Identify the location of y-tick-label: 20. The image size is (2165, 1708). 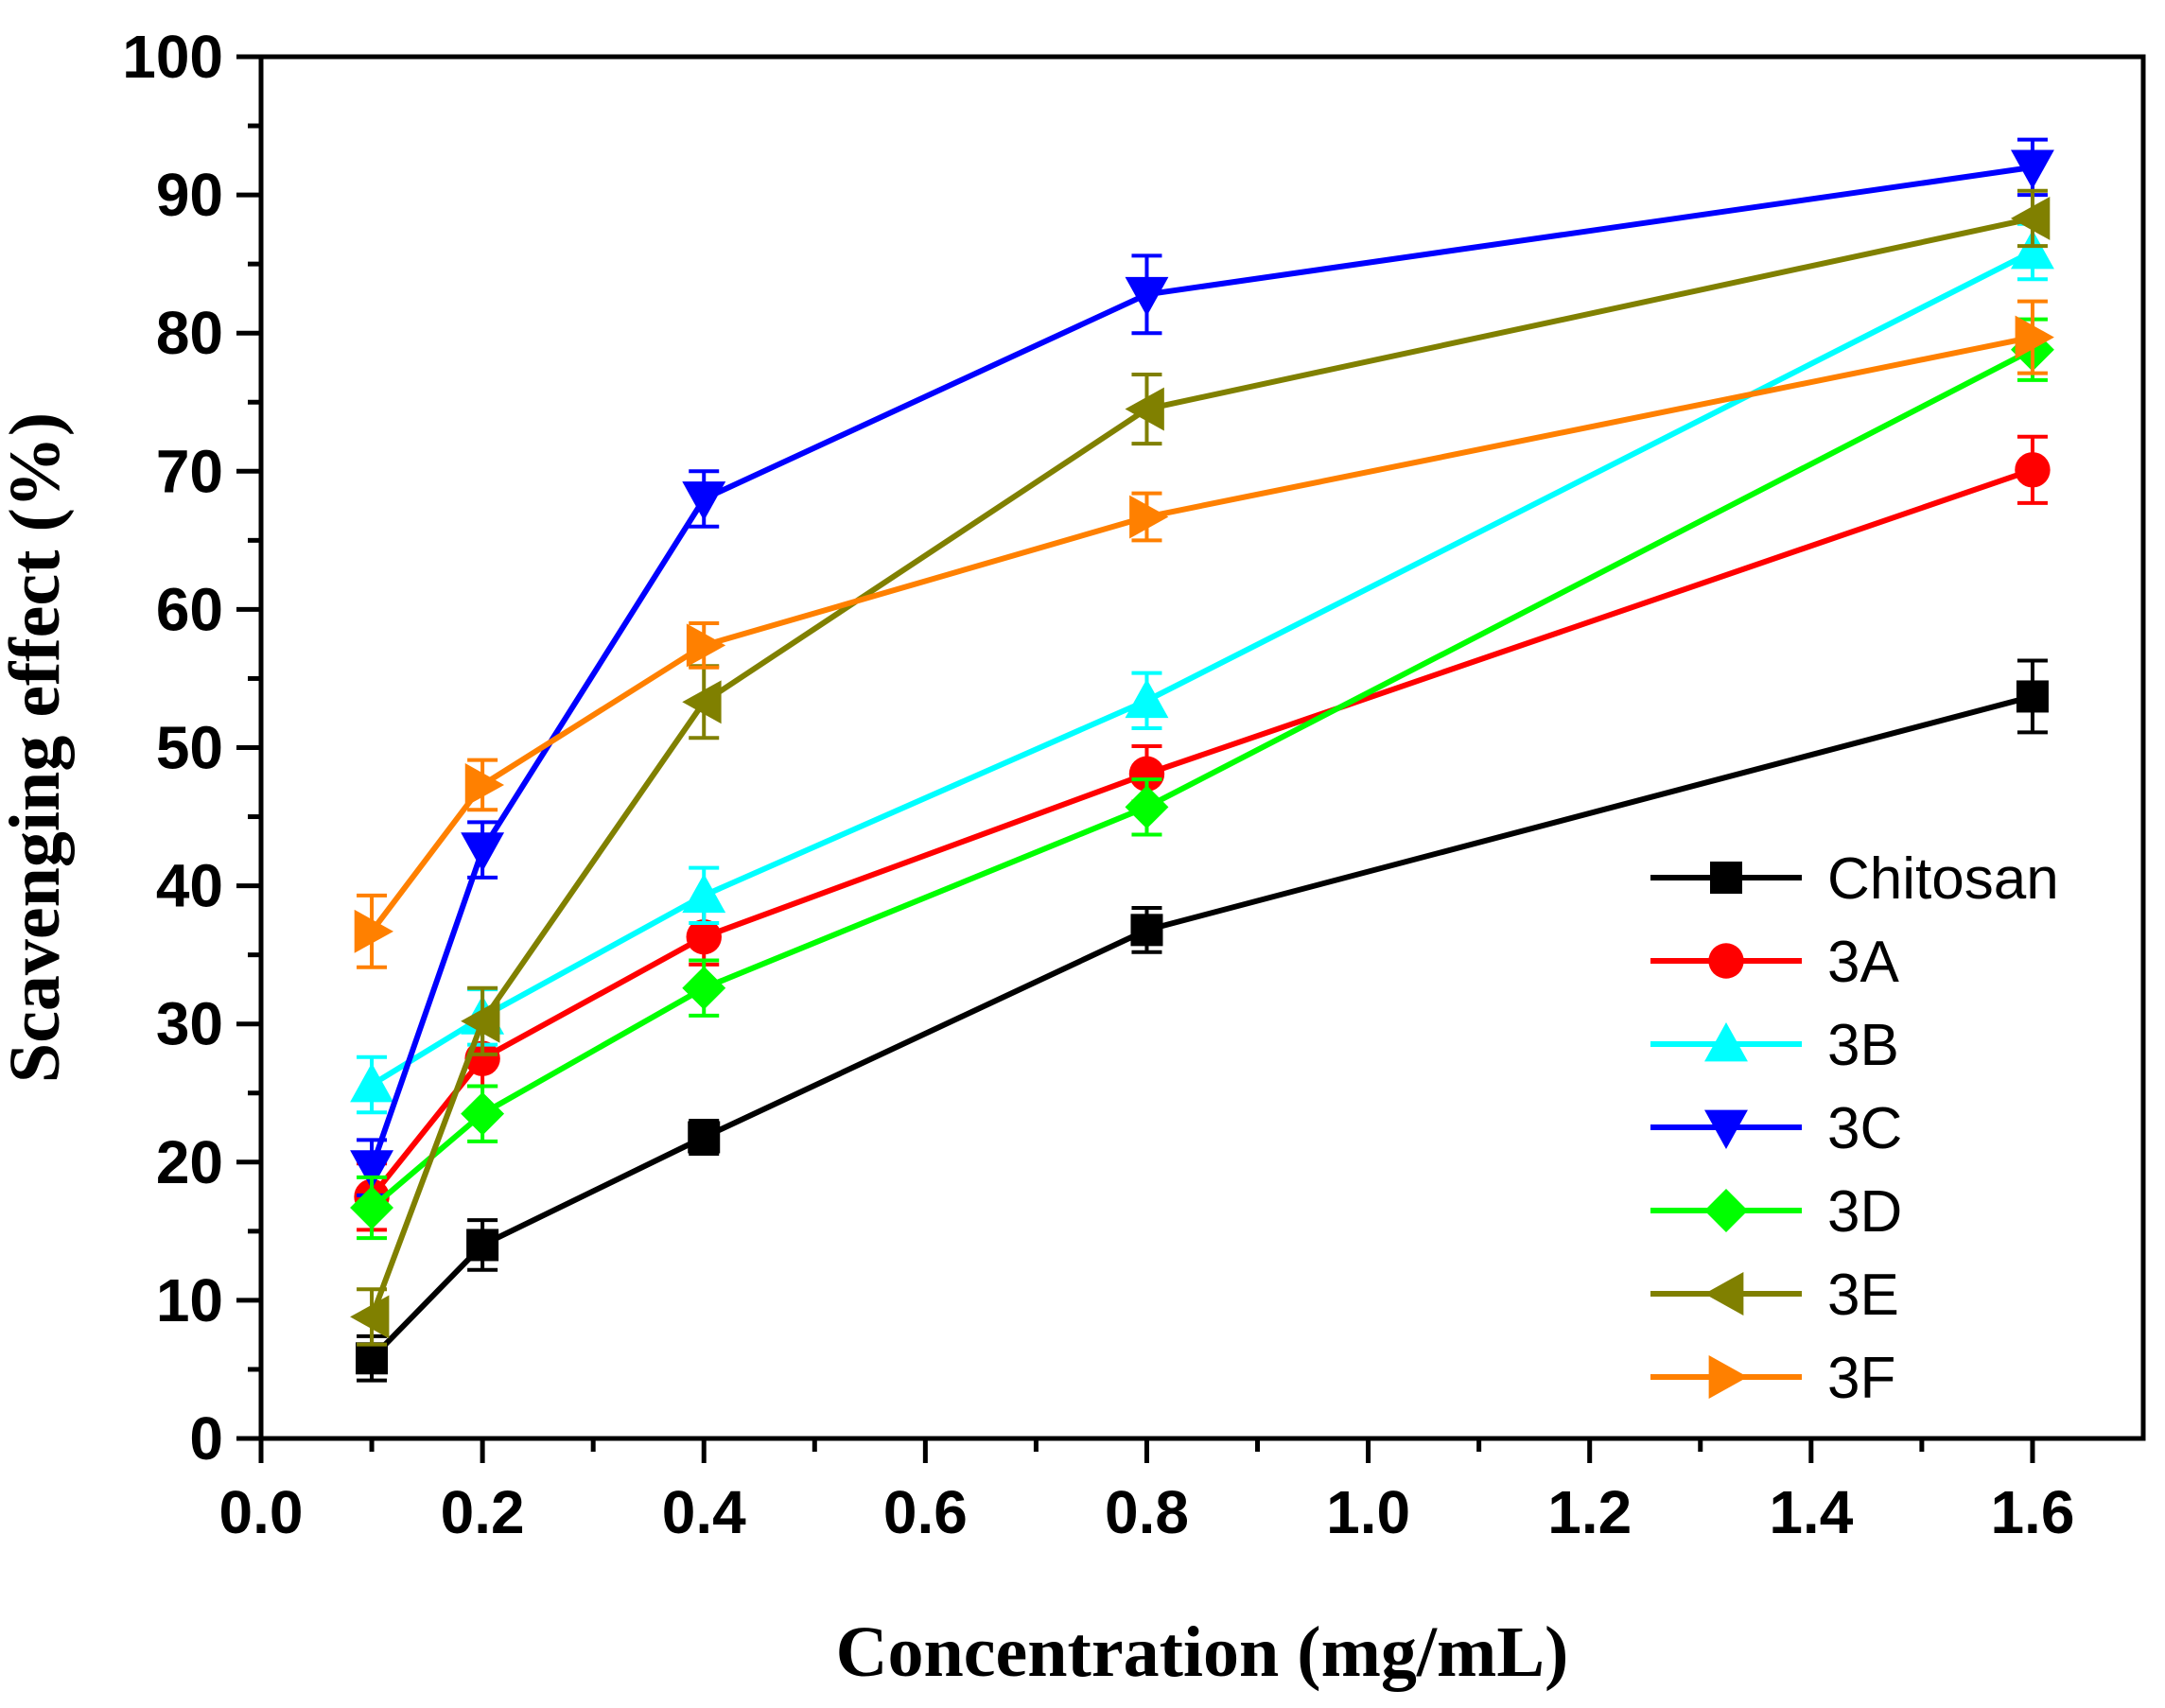
(190, 1162).